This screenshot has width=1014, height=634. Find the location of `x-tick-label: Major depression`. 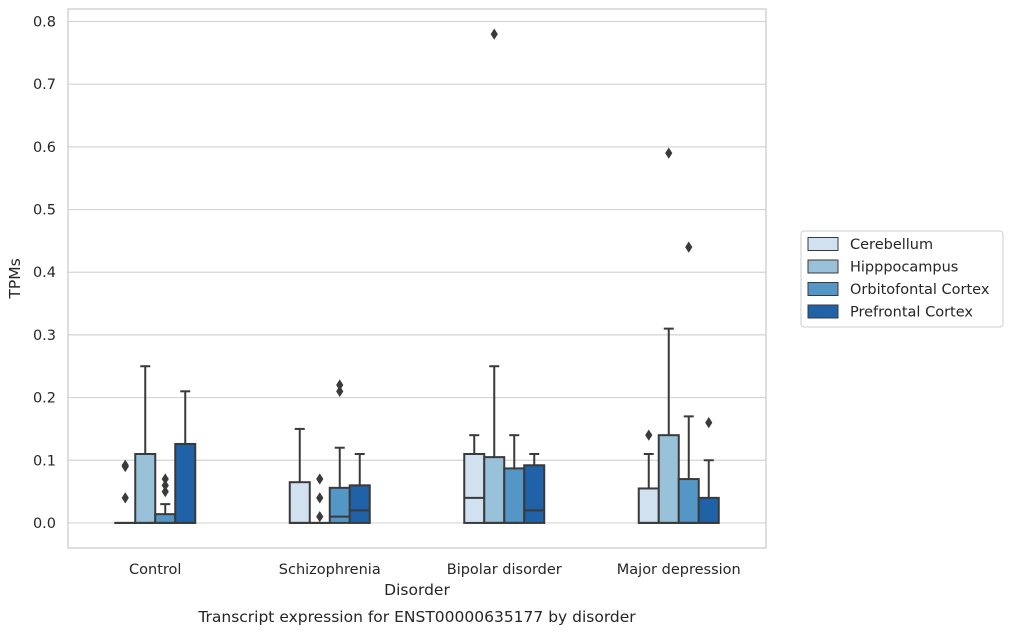

x-tick-label: Major depression is located at coordinates (679, 570).